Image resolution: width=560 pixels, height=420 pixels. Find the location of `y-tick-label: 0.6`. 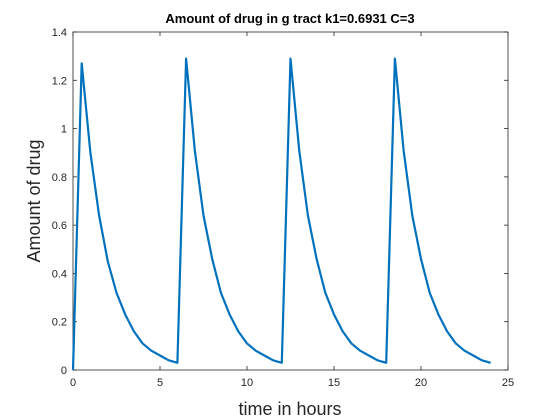

y-tick-label: 0.6 is located at coordinates (59, 226).